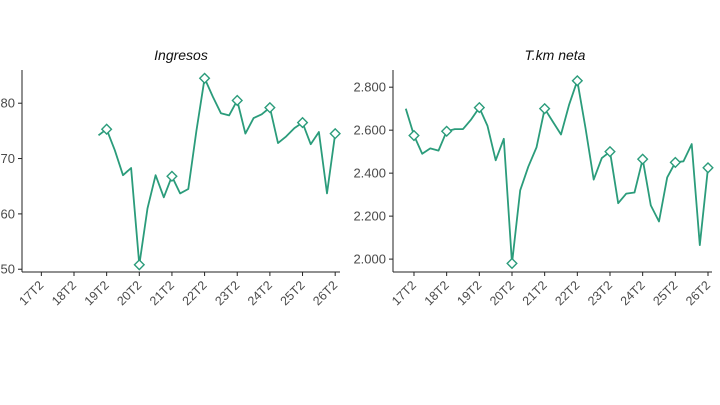 The height and width of the screenshot is (405, 720). I want to click on y-tick-label: 60, so click(8, 213).